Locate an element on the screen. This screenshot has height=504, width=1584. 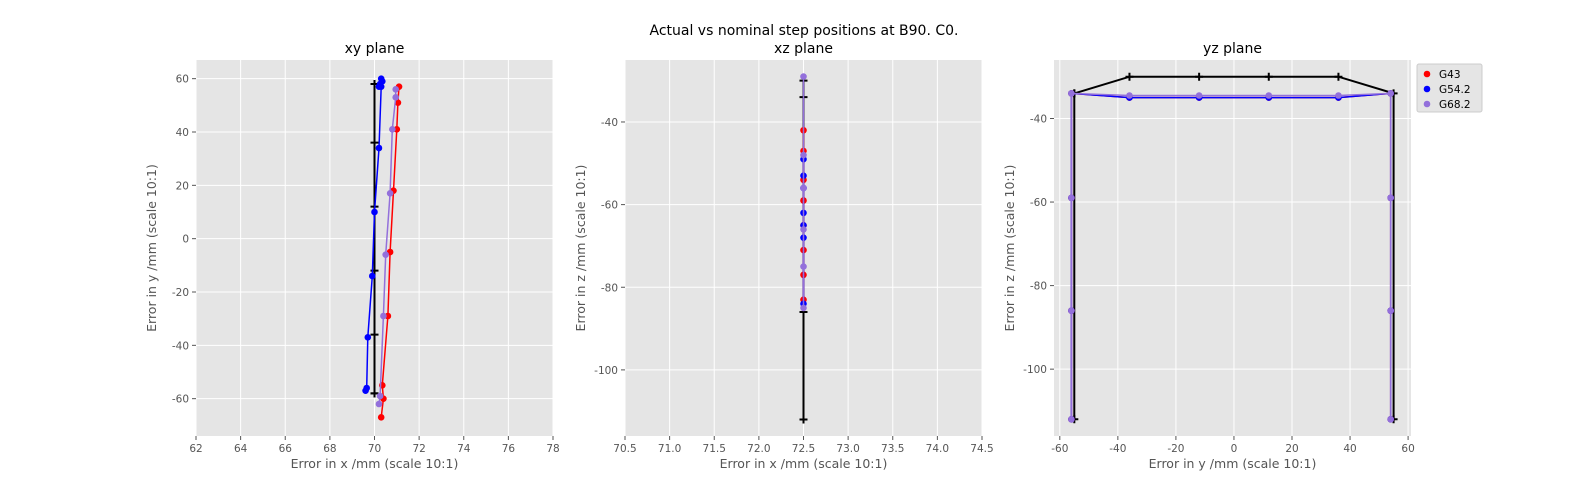
panel-title: xz plane is located at coordinates (803, 49).